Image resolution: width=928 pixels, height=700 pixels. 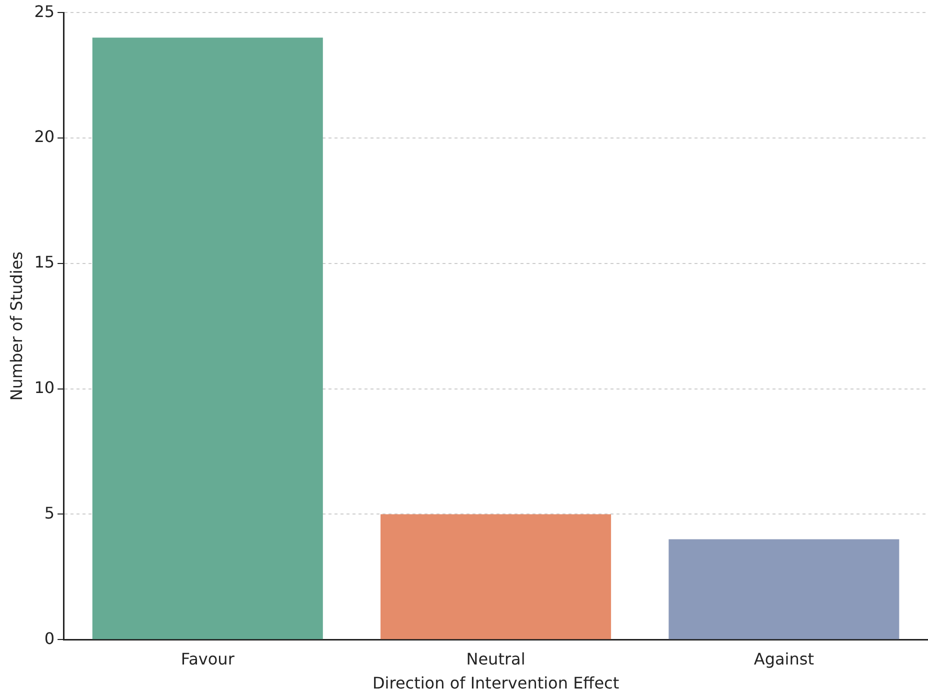 What do you see at coordinates (207, 658) in the screenshot?
I see `x-tick-label: Favour` at bounding box center [207, 658].